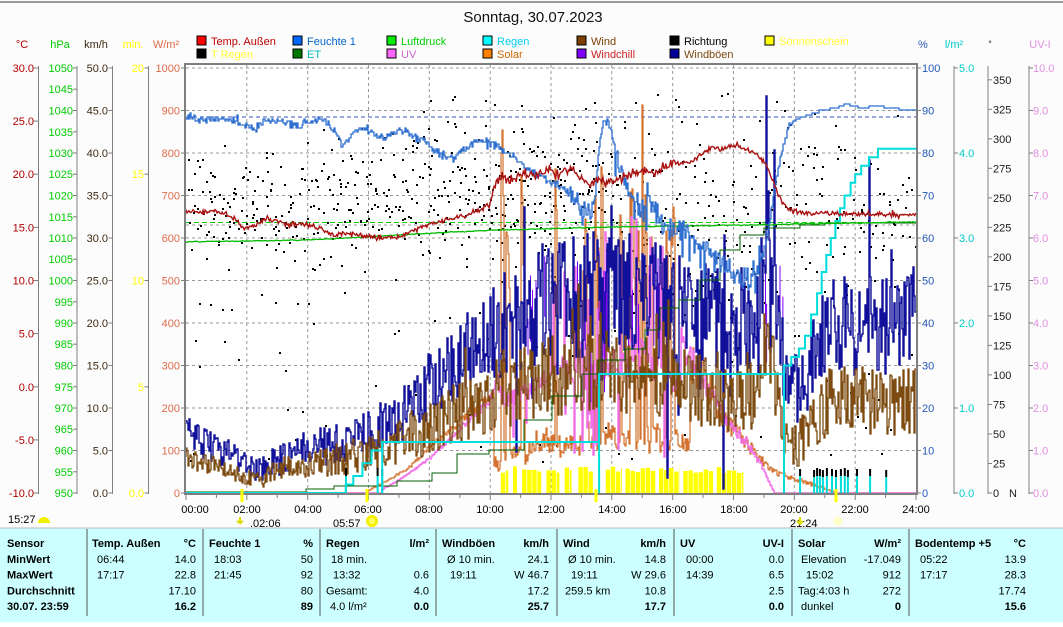  What do you see at coordinates (999, 465) in the screenshot?
I see `svg-text: 25` at bounding box center [999, 465].